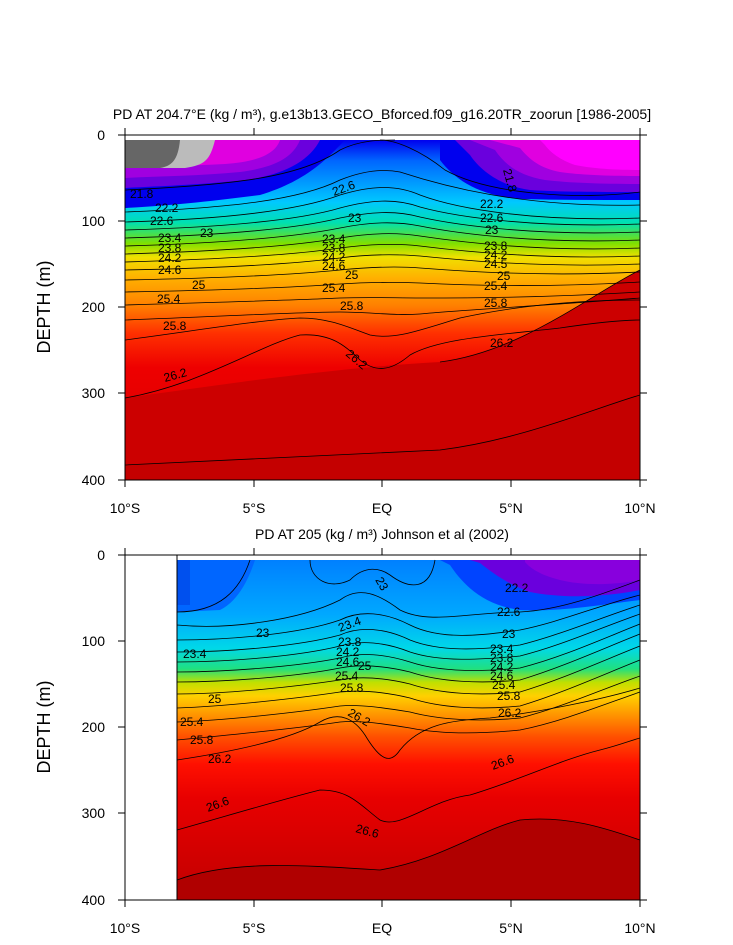  Describe the element at coordinates (382, 534) in the screenshot. I see `chart-title-2: PD AT 205 (kg / m³) Johnson et al (2002)` at that location.